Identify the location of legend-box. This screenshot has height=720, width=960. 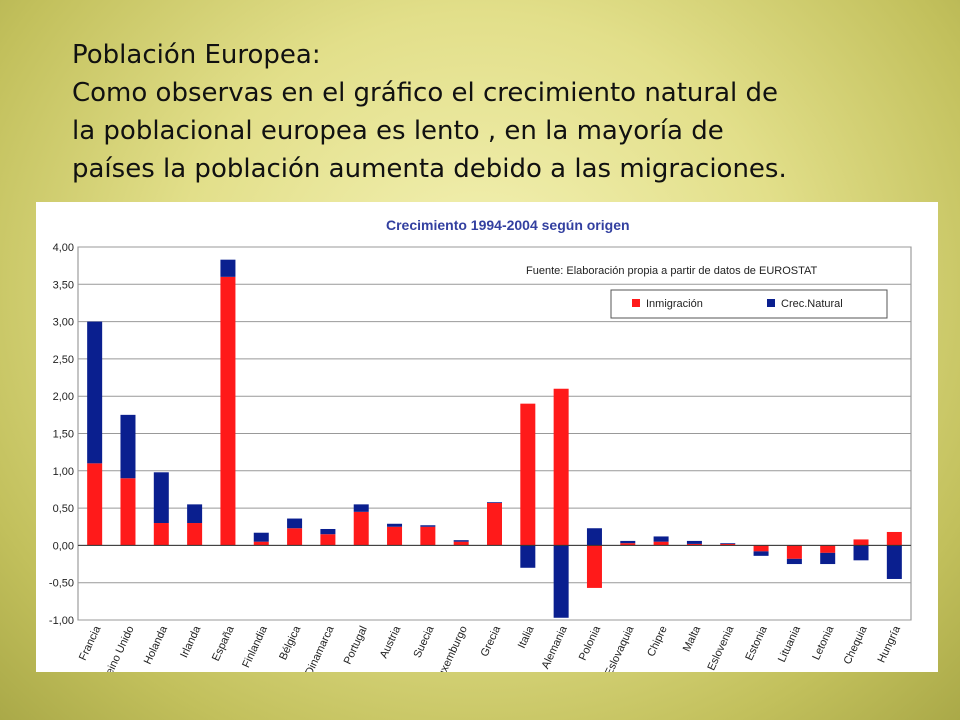
(749, 304).